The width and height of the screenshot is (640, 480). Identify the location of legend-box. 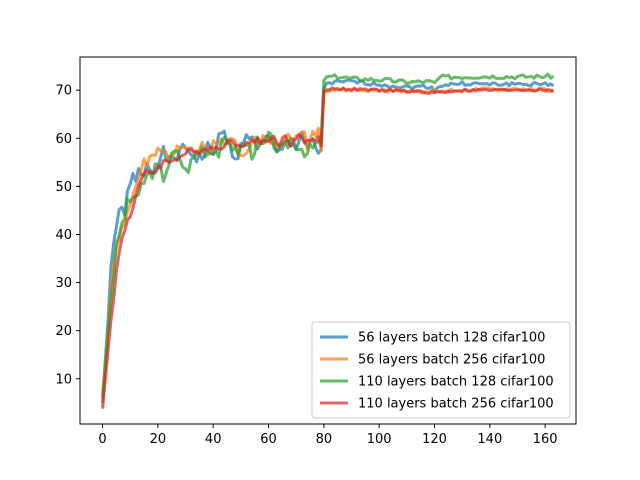
(441, 370).